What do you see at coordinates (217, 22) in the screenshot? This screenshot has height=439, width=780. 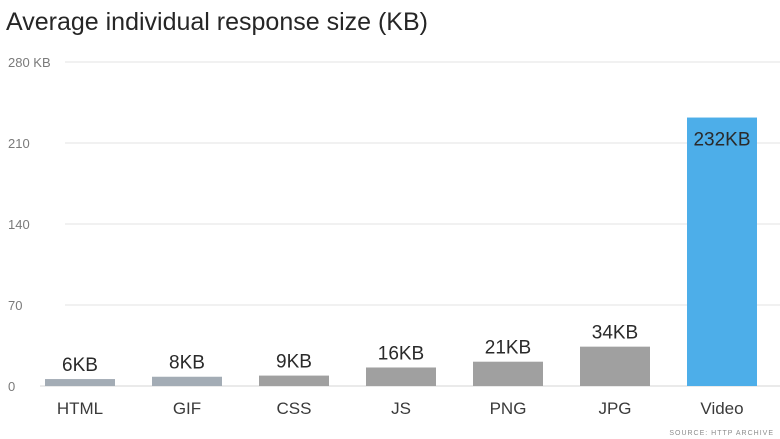 I see `chart-title: Average individual response size (KB)` at bounding box center [217, 22].